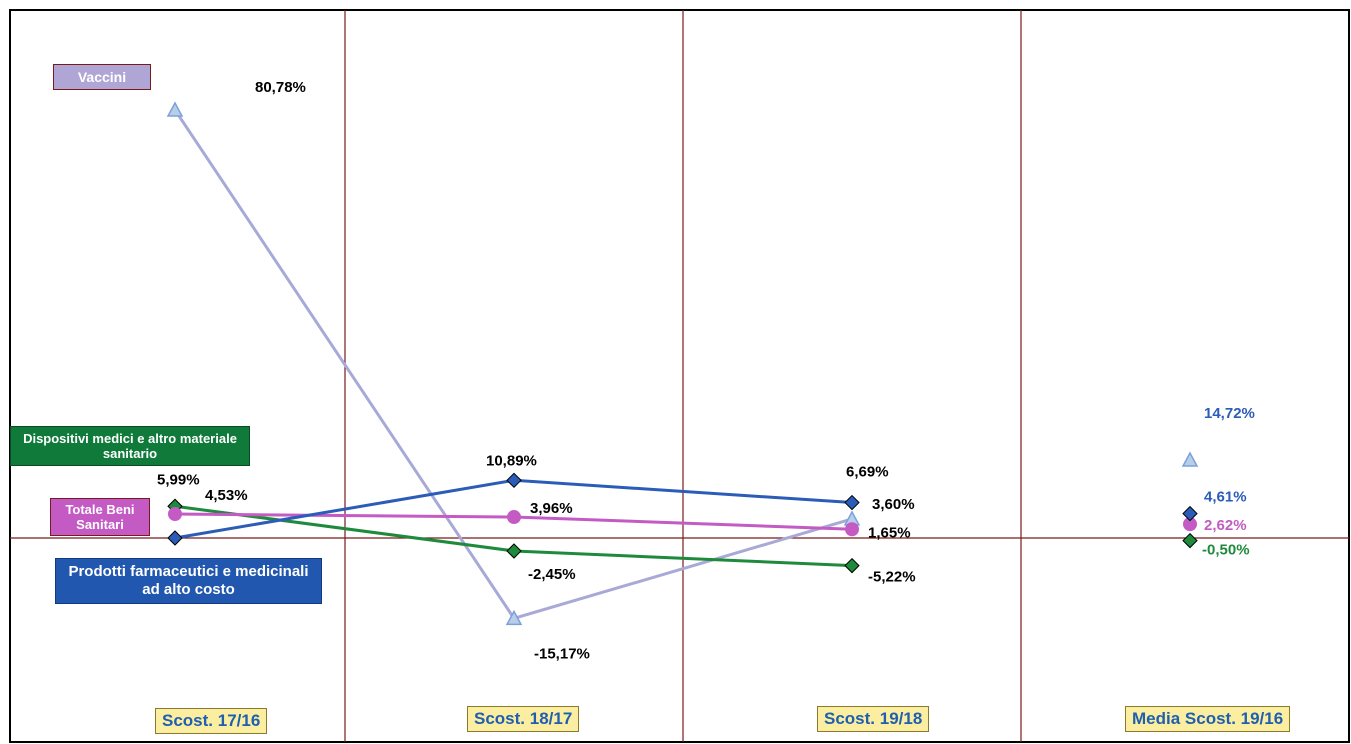 Image resolution: width=1351 pixels, height=744 pixels. Describe the element at coordinates (889, 532) in the screenshot. I see `data-label: 1,65%` at that location.